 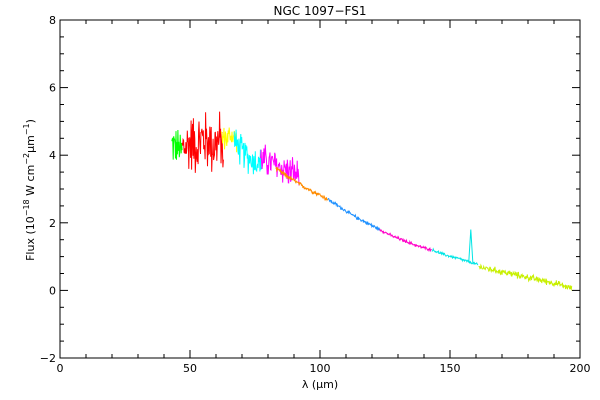 I want to click on y-label-exp-3: −1, so click(x=26, y=129).